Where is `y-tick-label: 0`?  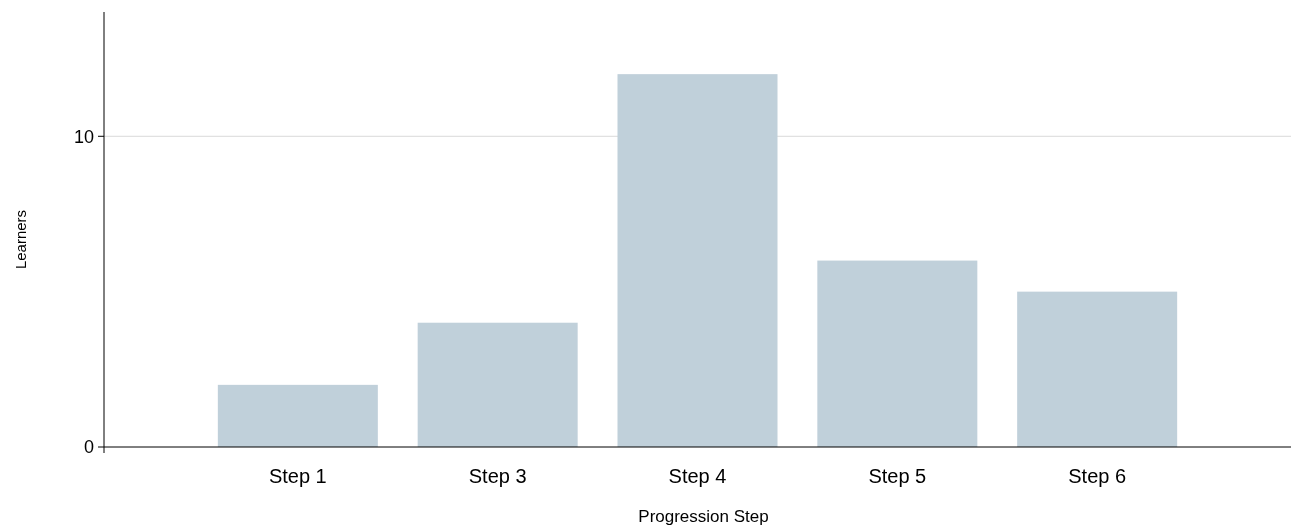 y-tick-label: 0 is located at coordinates (88, 447).